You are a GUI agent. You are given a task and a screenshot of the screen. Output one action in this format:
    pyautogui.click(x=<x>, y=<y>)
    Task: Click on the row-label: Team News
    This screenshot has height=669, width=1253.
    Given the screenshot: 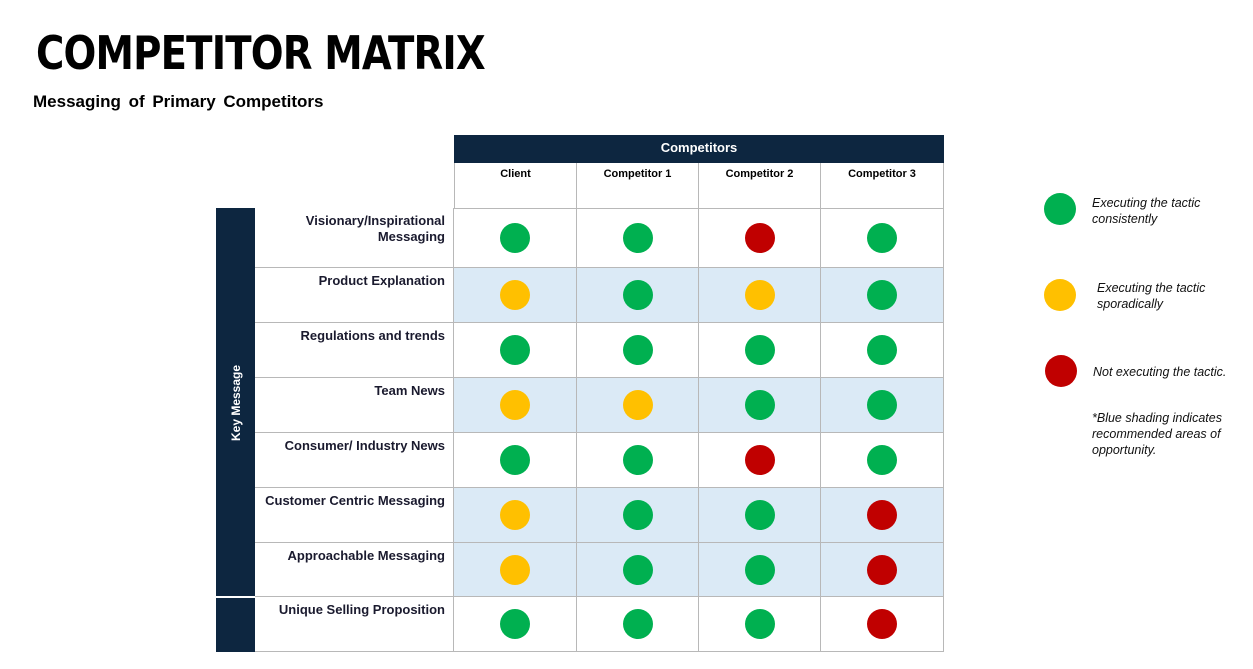 What is the action you would take?
    pyautogui.click(x=354, y=405)
    